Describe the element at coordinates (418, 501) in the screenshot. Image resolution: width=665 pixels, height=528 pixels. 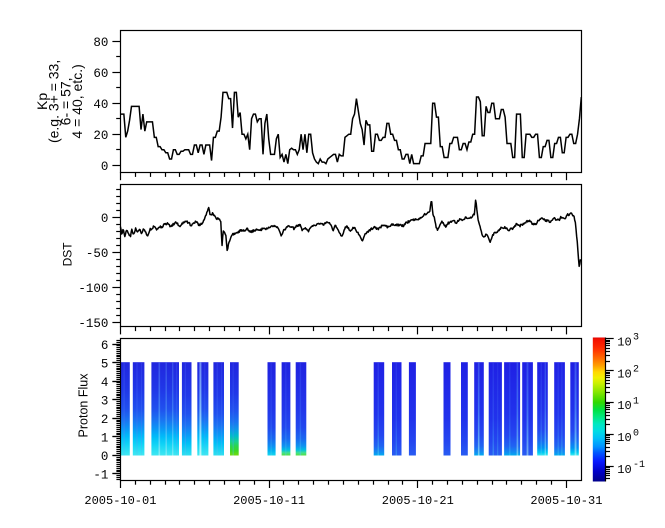
I see `svg-text: 2005-10-21` at that location.